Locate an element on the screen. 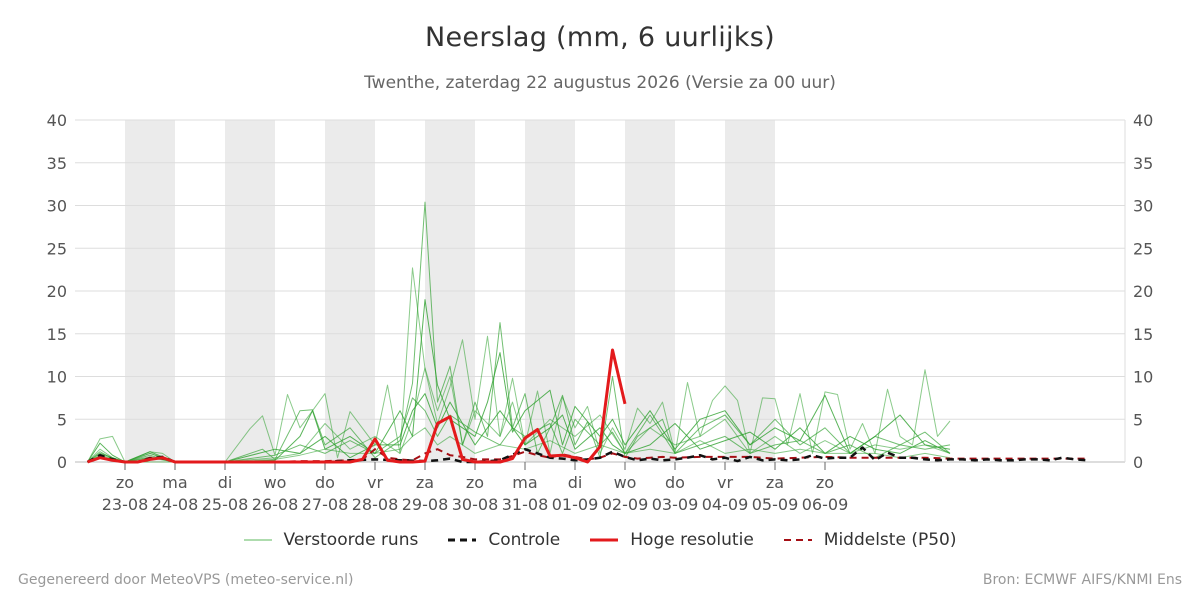 This screenshot has width=1200, height=600. x-tick-date: 30-08 is located at coordinates (475, 504).